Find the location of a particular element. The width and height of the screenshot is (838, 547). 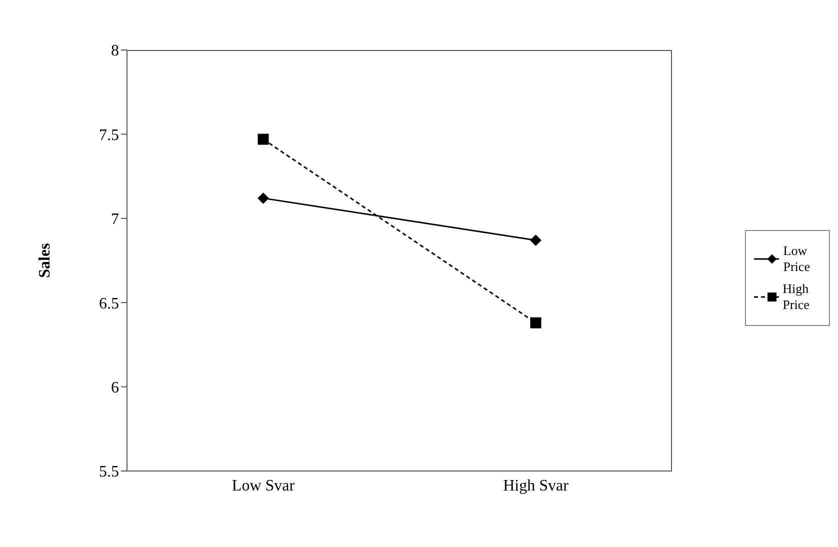

y-axis-title: Sales is located at coordinates (45, 260).